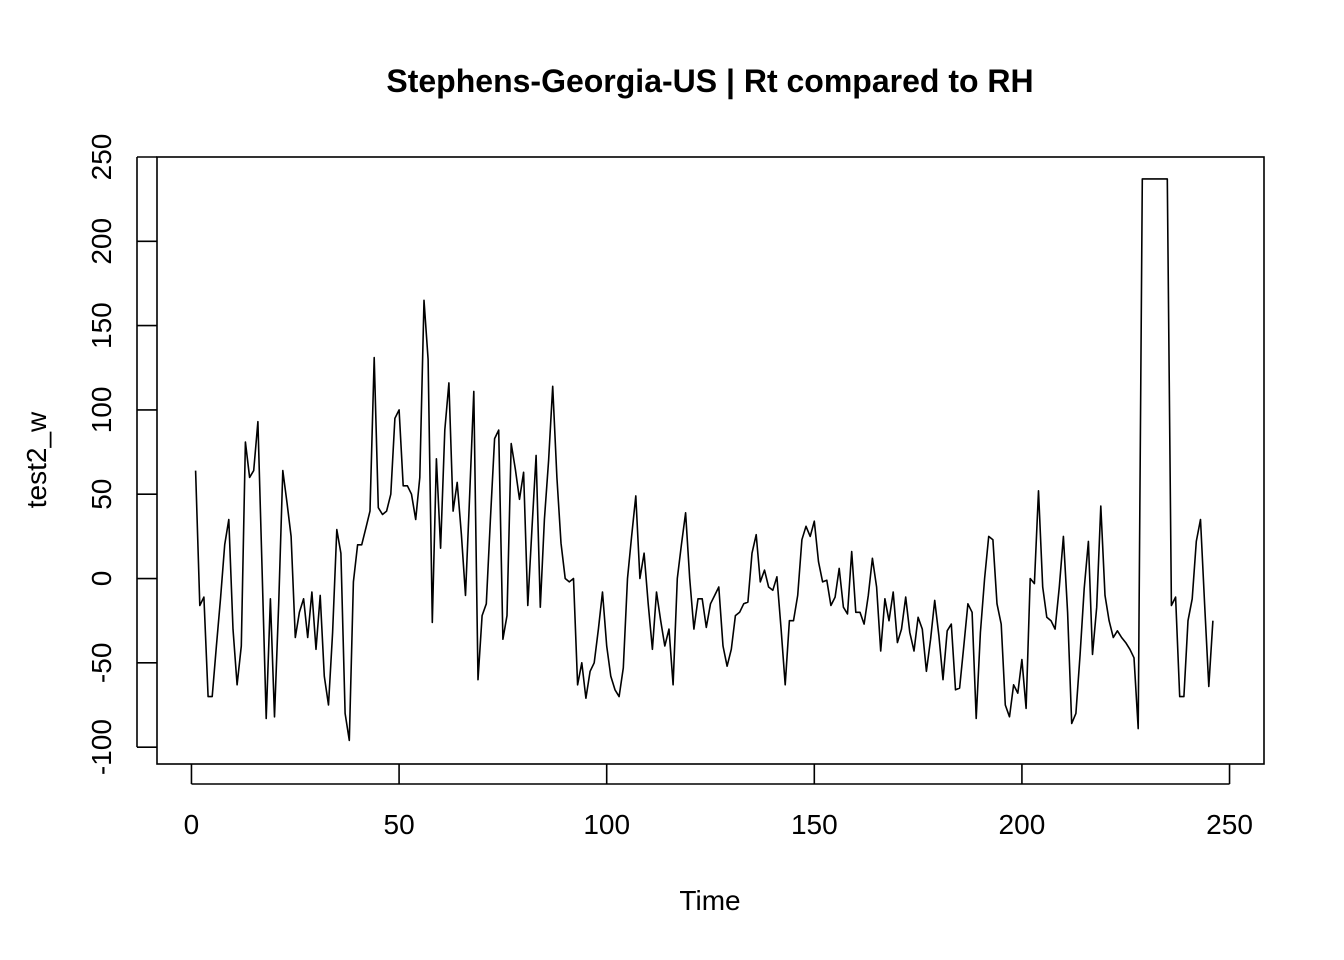 The image size is (1344, 960). What do you see at coordinates (101, 241) in the screenshot?
I see `y-tick-label: 200` at bounding box center [101, 241].